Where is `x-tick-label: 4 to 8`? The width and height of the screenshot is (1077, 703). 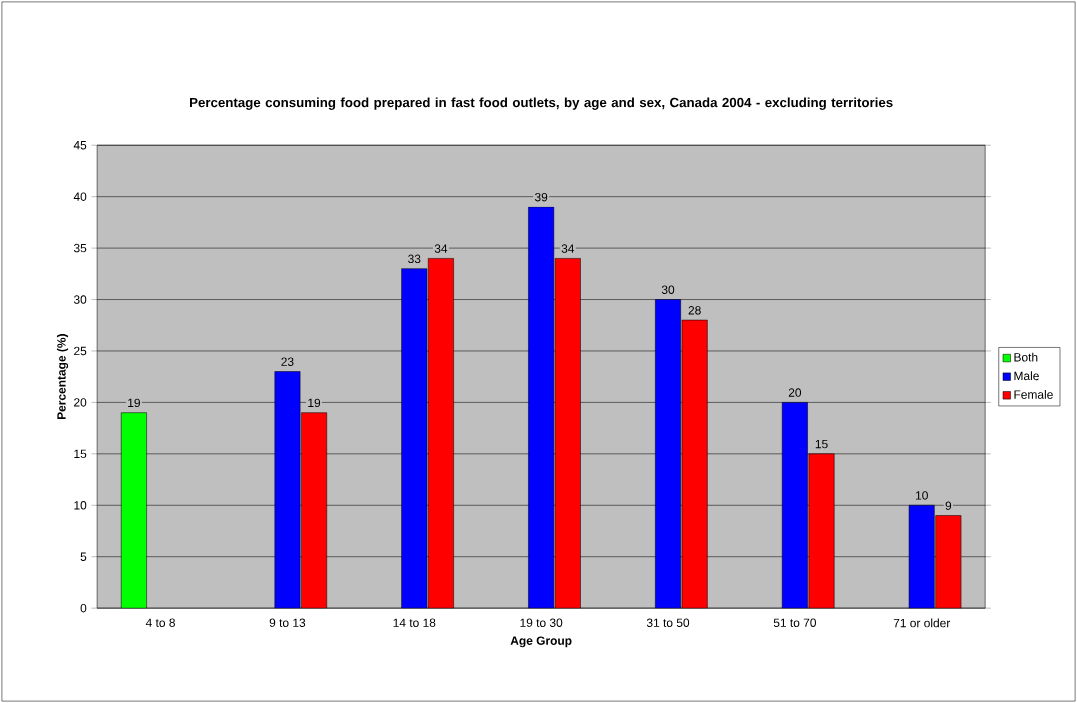
x-tick-label: 4 to 8 is located at coordinates (160, 622).